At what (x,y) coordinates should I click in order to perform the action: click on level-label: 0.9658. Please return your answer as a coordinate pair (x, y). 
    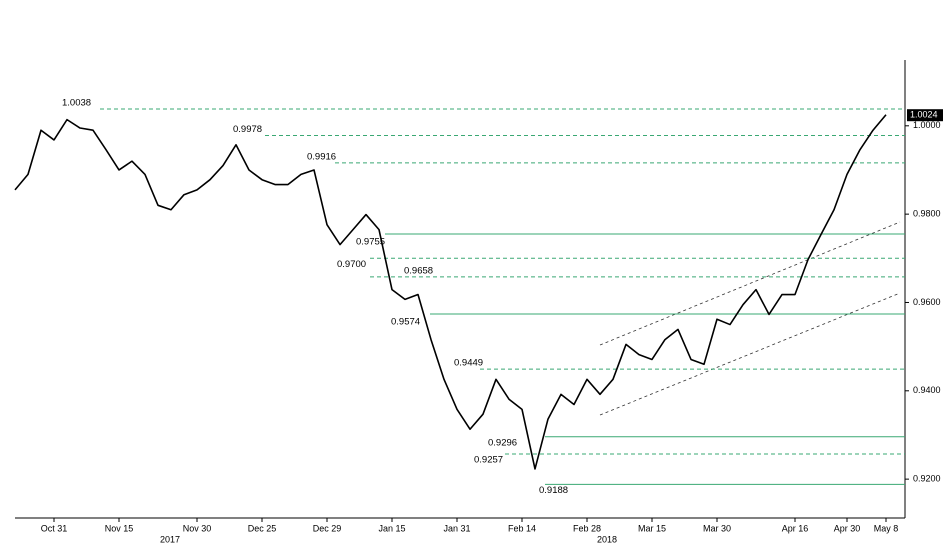
    Looking at the image, I should click on (418, 270).